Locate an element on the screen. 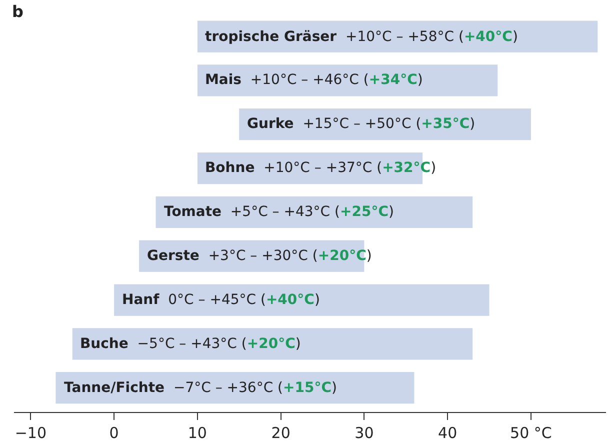 This screenshot has height=448, width=614. y-tick-label: Hanf is located at coordinates (141, 300).